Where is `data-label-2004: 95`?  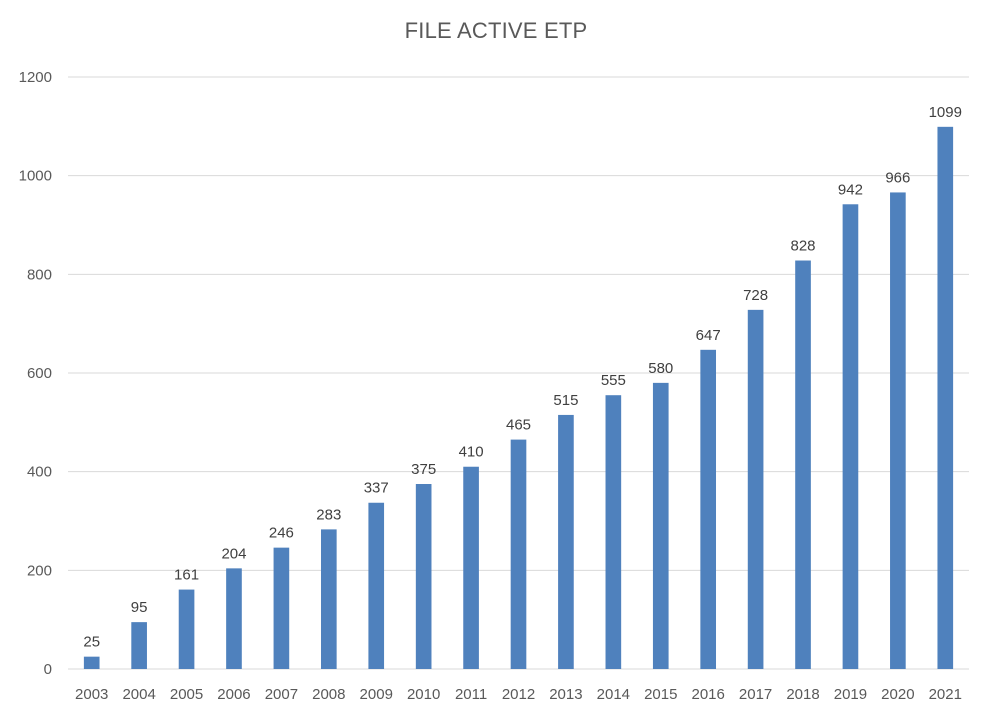
data-label-2004: 95 is located at coordinates (139, 607).